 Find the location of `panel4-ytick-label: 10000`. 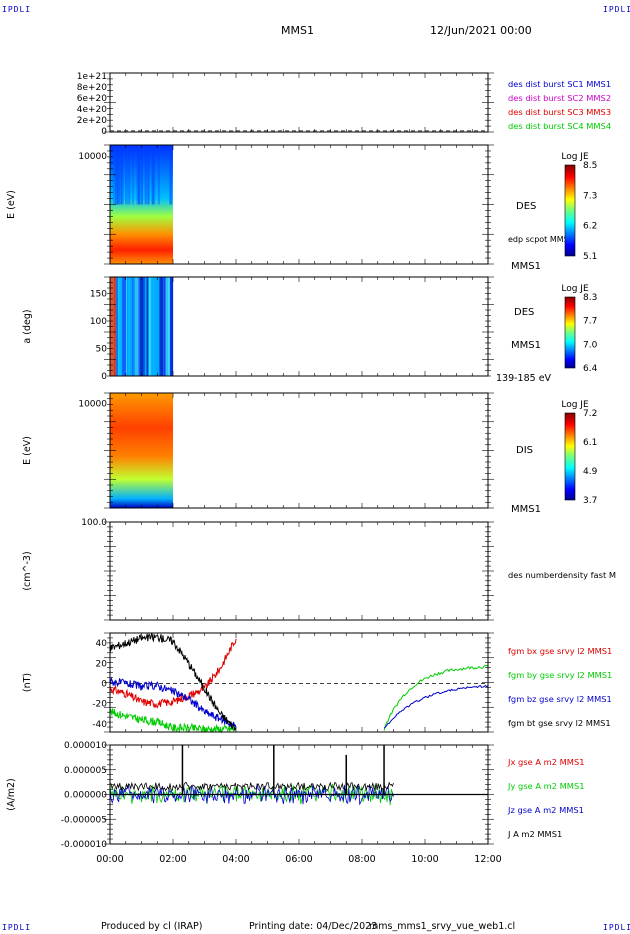

panel4-ytick-label: 10000 is located at coordinates (92, 404).